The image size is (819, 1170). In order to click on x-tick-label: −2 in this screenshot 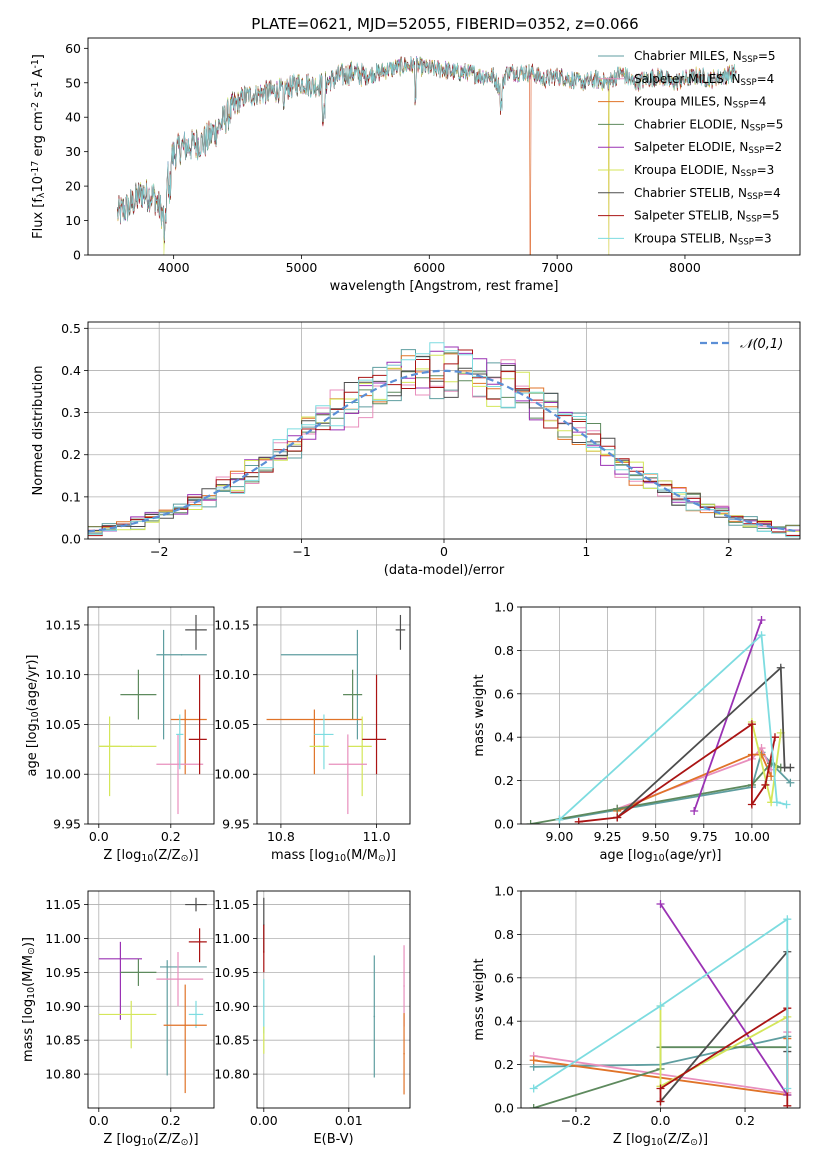, I will do `click(159, 551)`.